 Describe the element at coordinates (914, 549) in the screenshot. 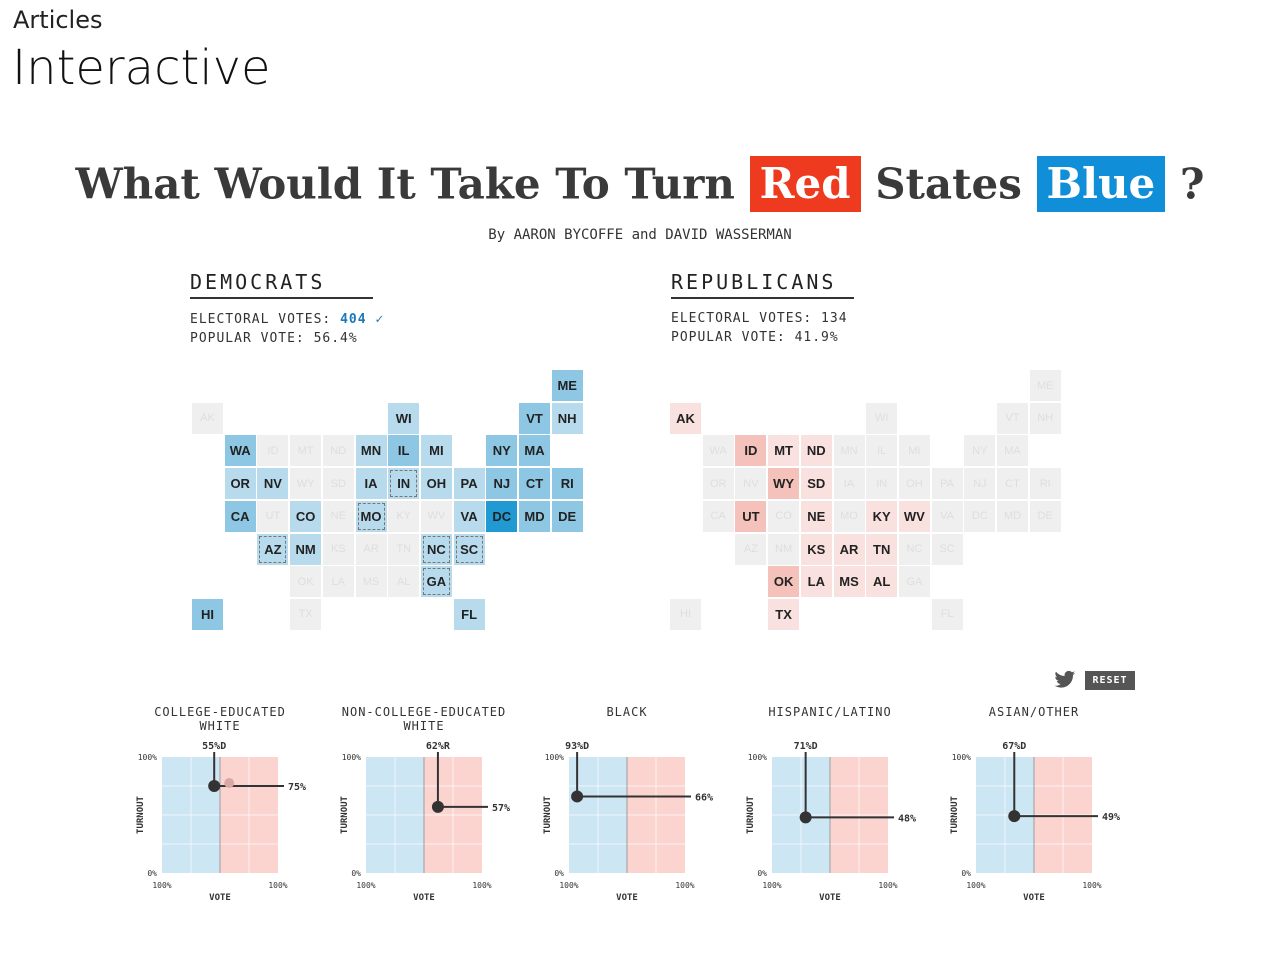

I see `rep-tile-nc: NC` at that location.